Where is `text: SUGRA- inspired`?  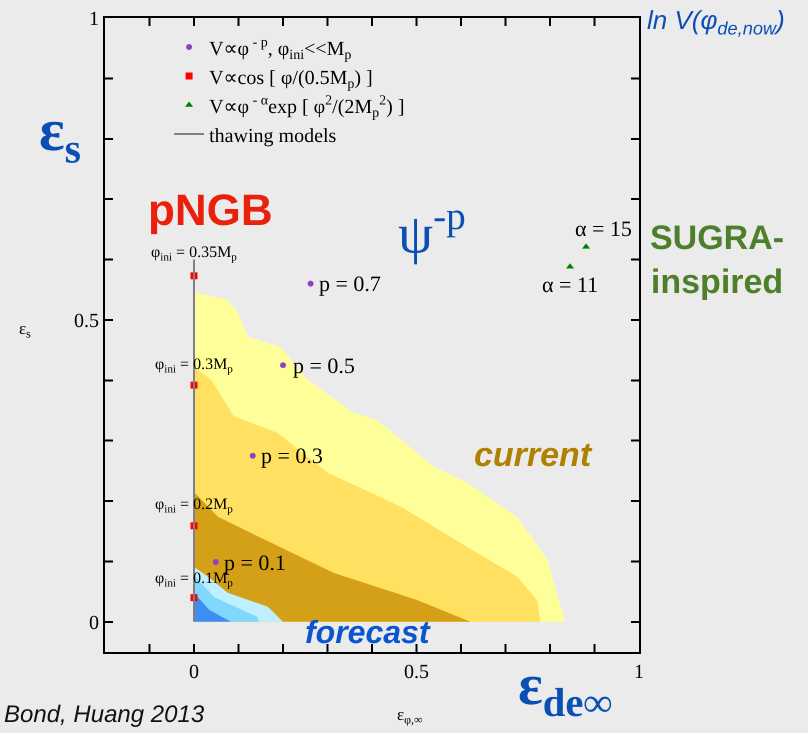 text: SUGRA- inspired is located at coordinates (717, 260).